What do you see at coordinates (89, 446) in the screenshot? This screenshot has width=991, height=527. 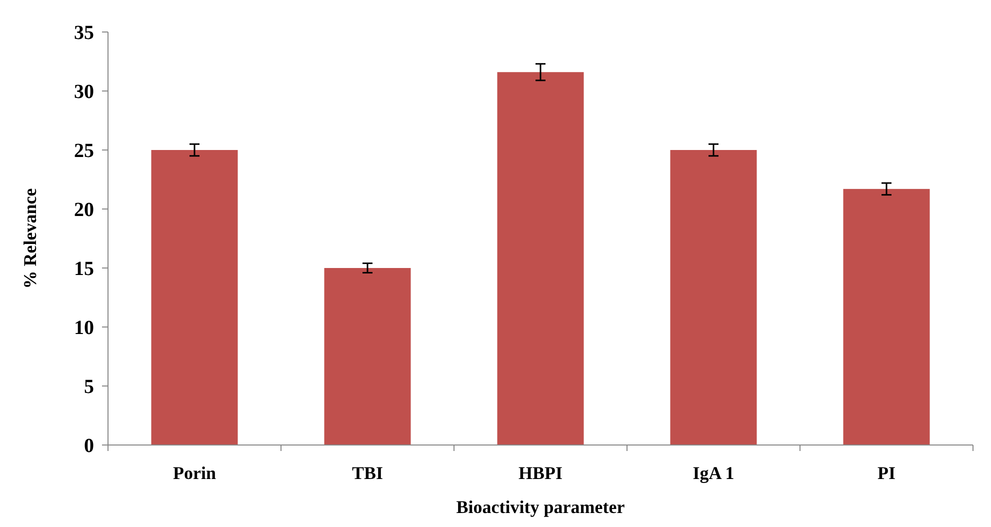 I see `y-tick-label: 0` at bounding box center [89, 446].